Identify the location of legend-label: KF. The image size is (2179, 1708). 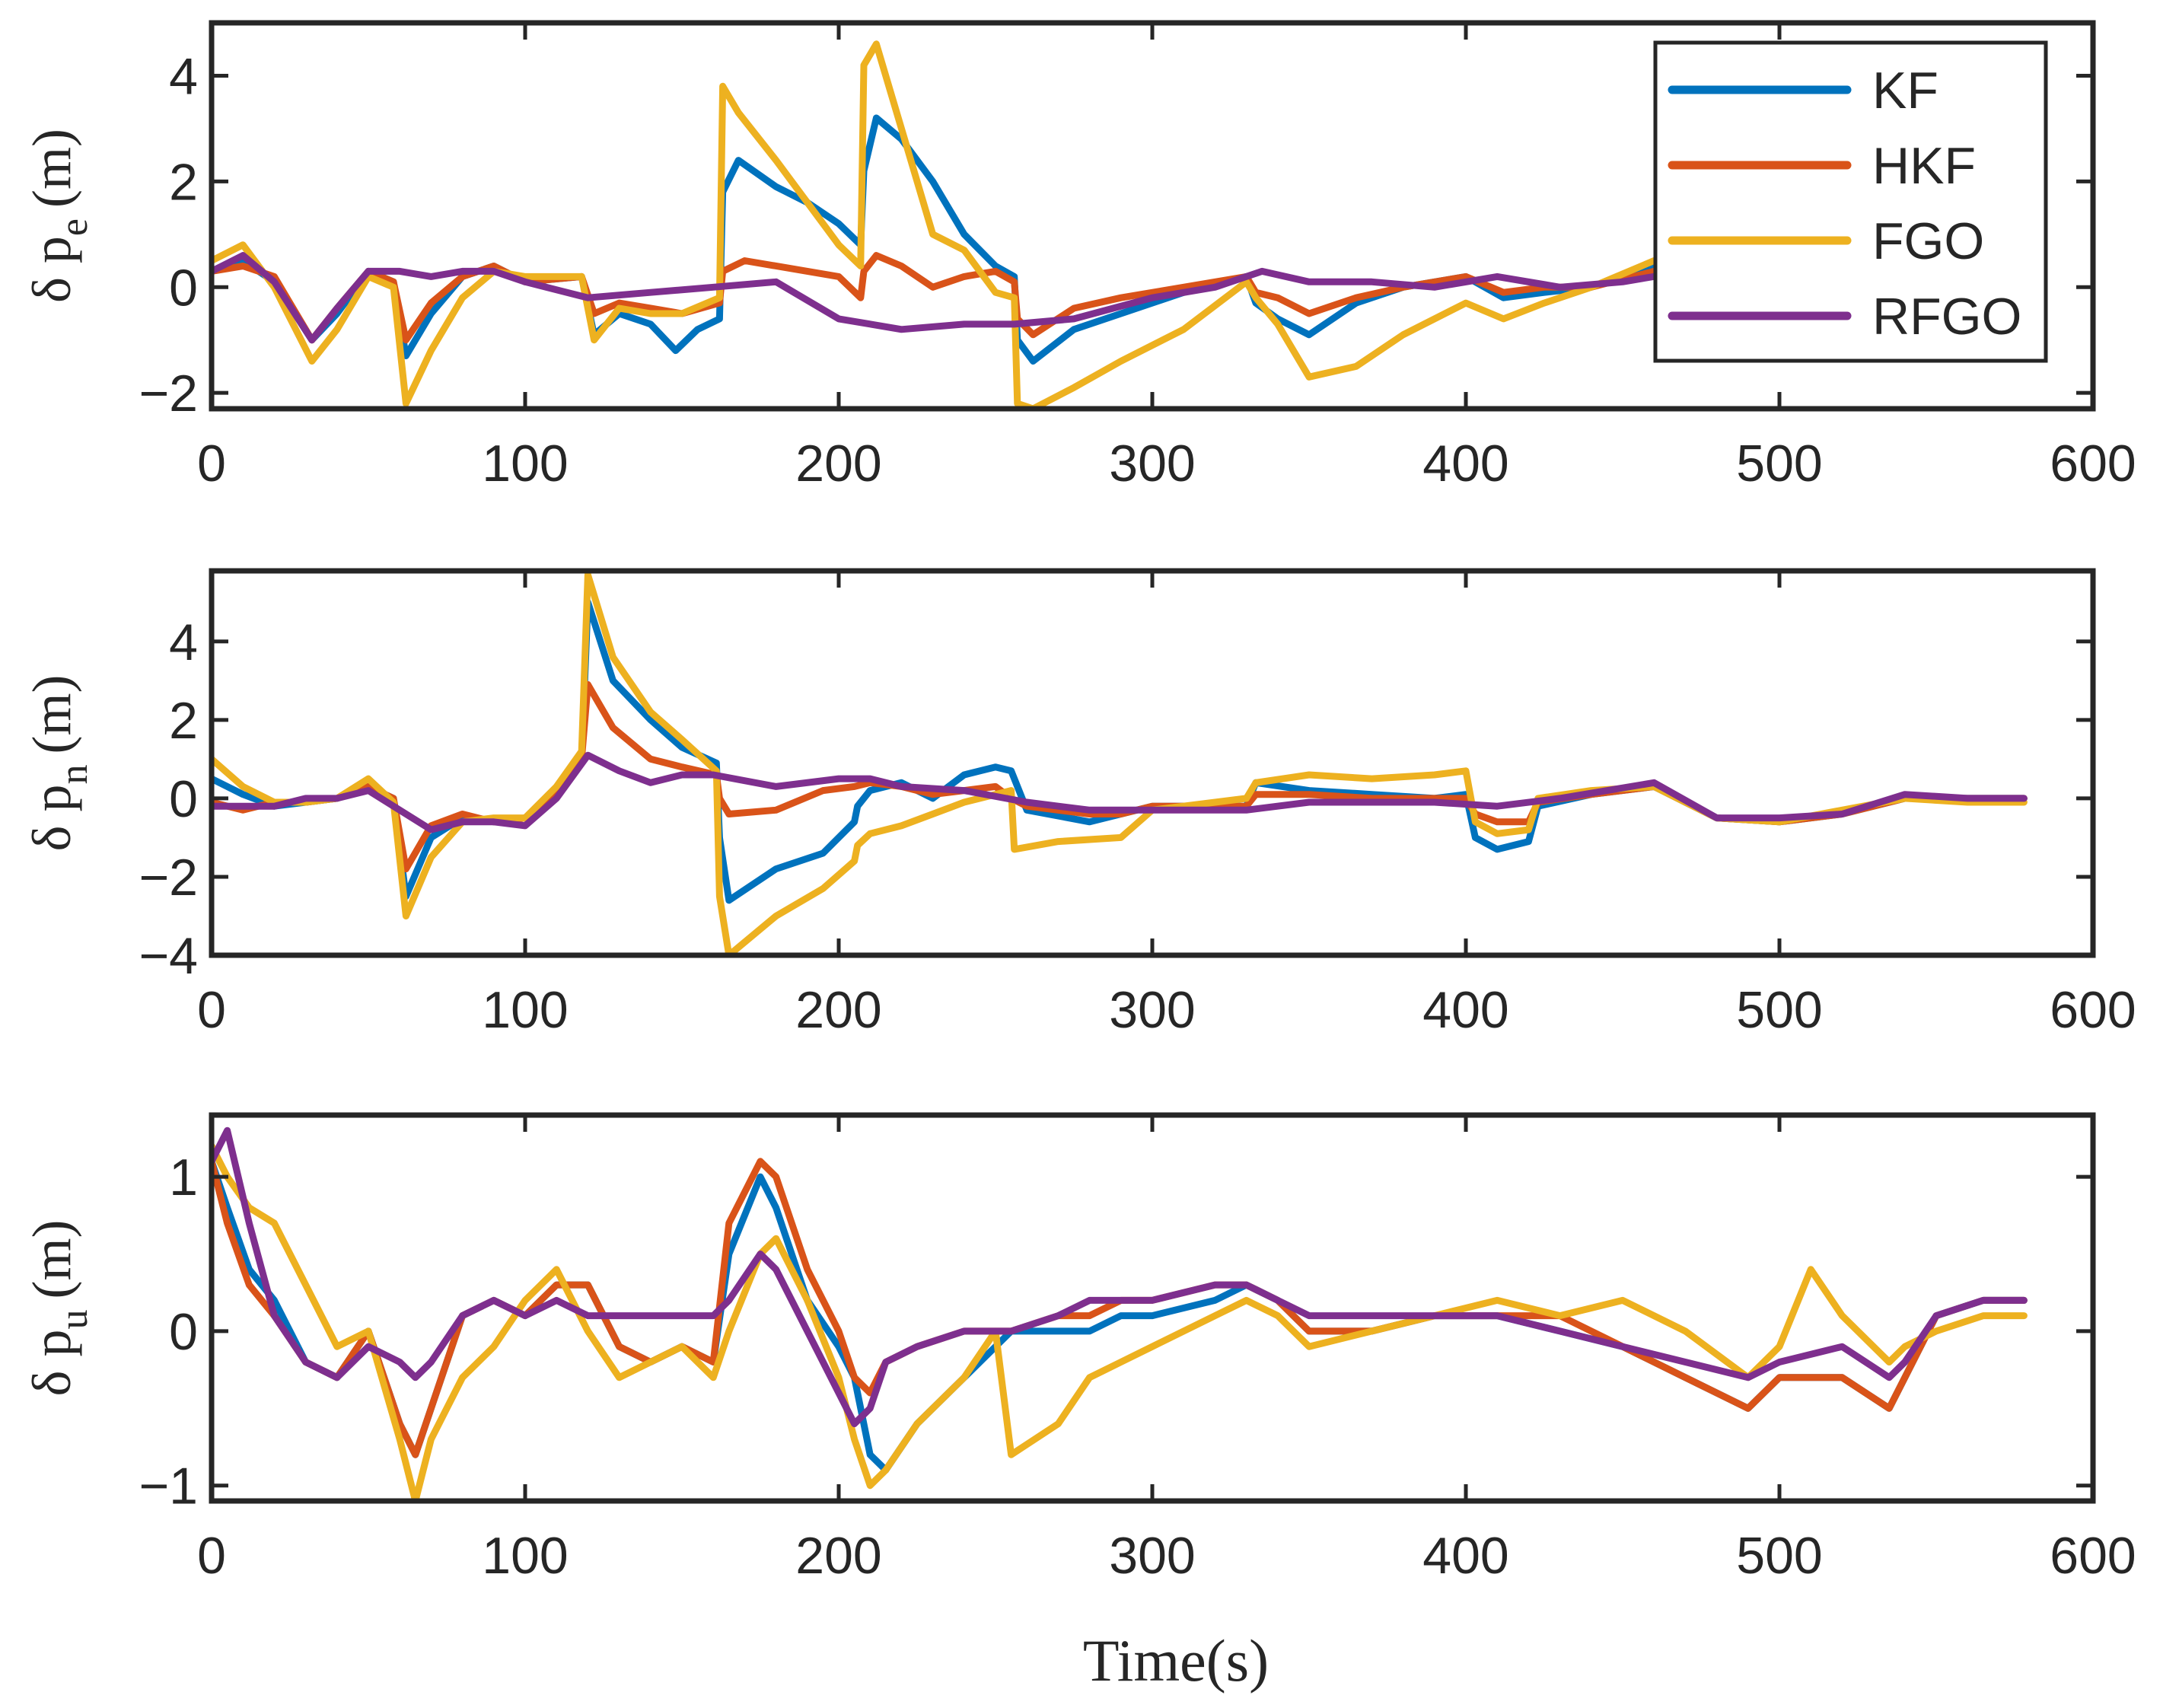
(1905, 90).